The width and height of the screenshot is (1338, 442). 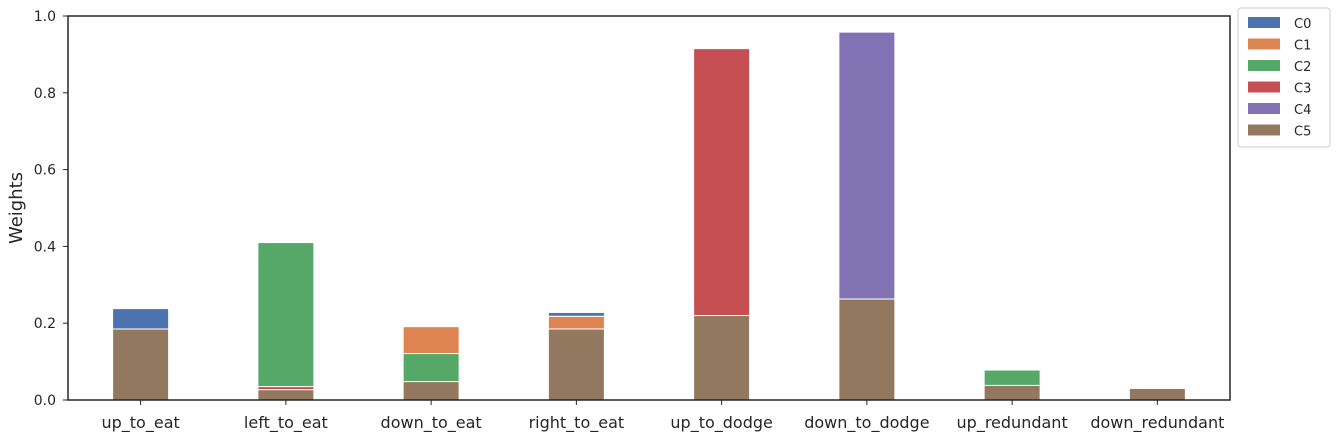 I want to click on legend-label-C3: C3, so click(x=1302, y=89).